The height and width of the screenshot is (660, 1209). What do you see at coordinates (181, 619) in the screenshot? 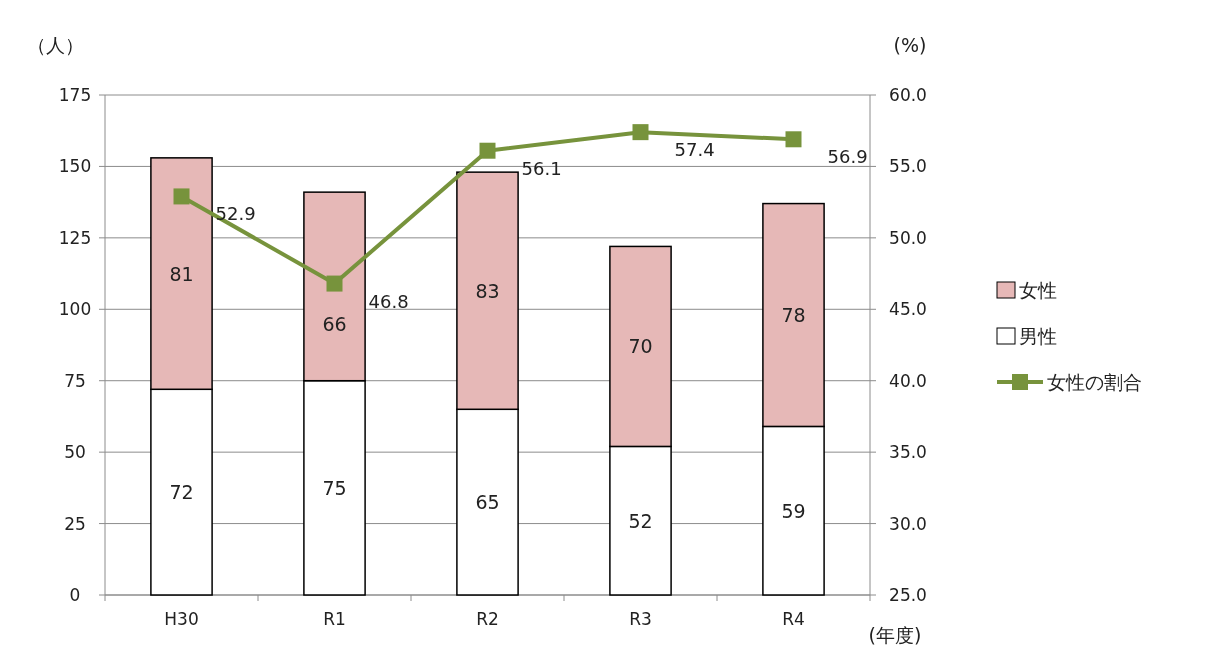
I see `x-tick-label: H30` at bounding box center [181, 619].